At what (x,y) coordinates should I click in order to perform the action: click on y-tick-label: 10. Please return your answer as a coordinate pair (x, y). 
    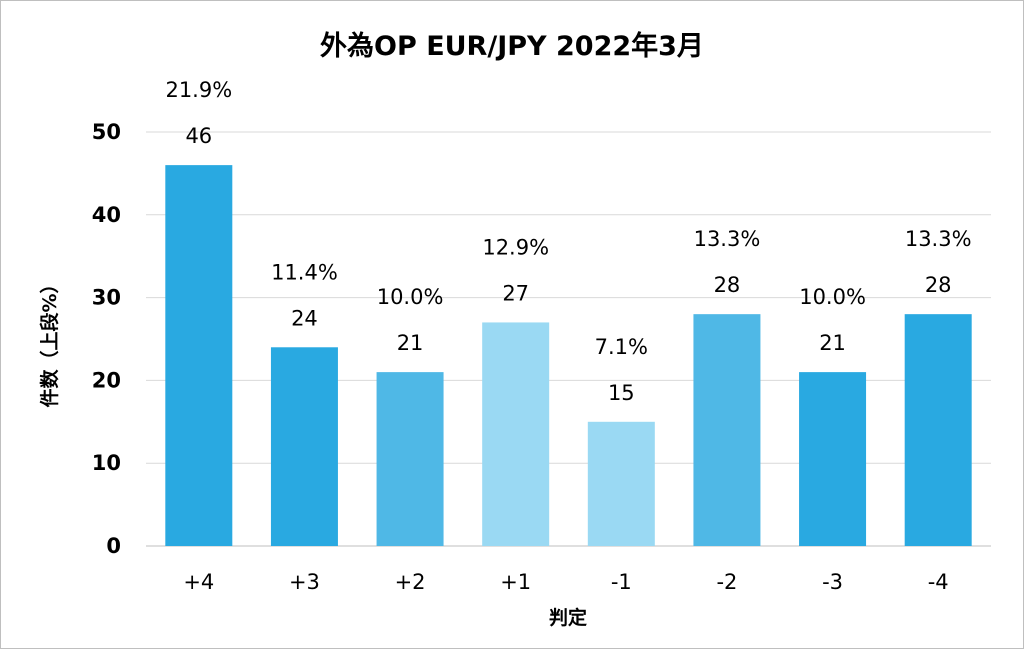
    Looking at the image, I should click on (106, 463).